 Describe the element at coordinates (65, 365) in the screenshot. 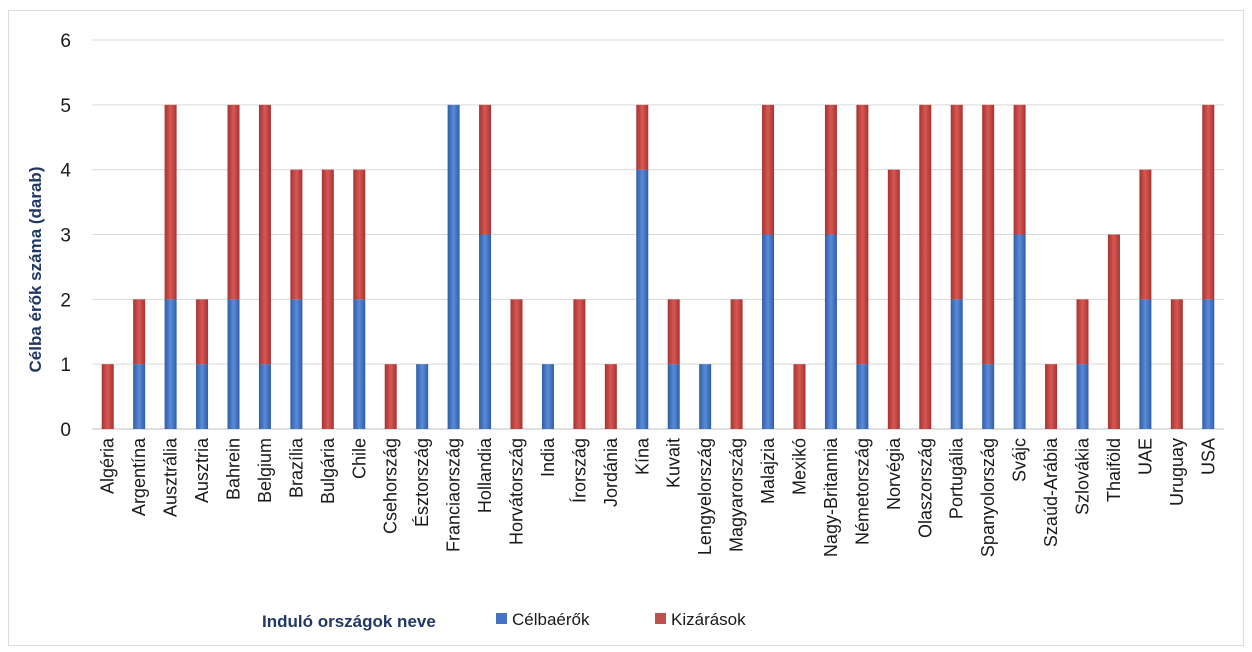

I see `y-tick-label: 1` at that location.